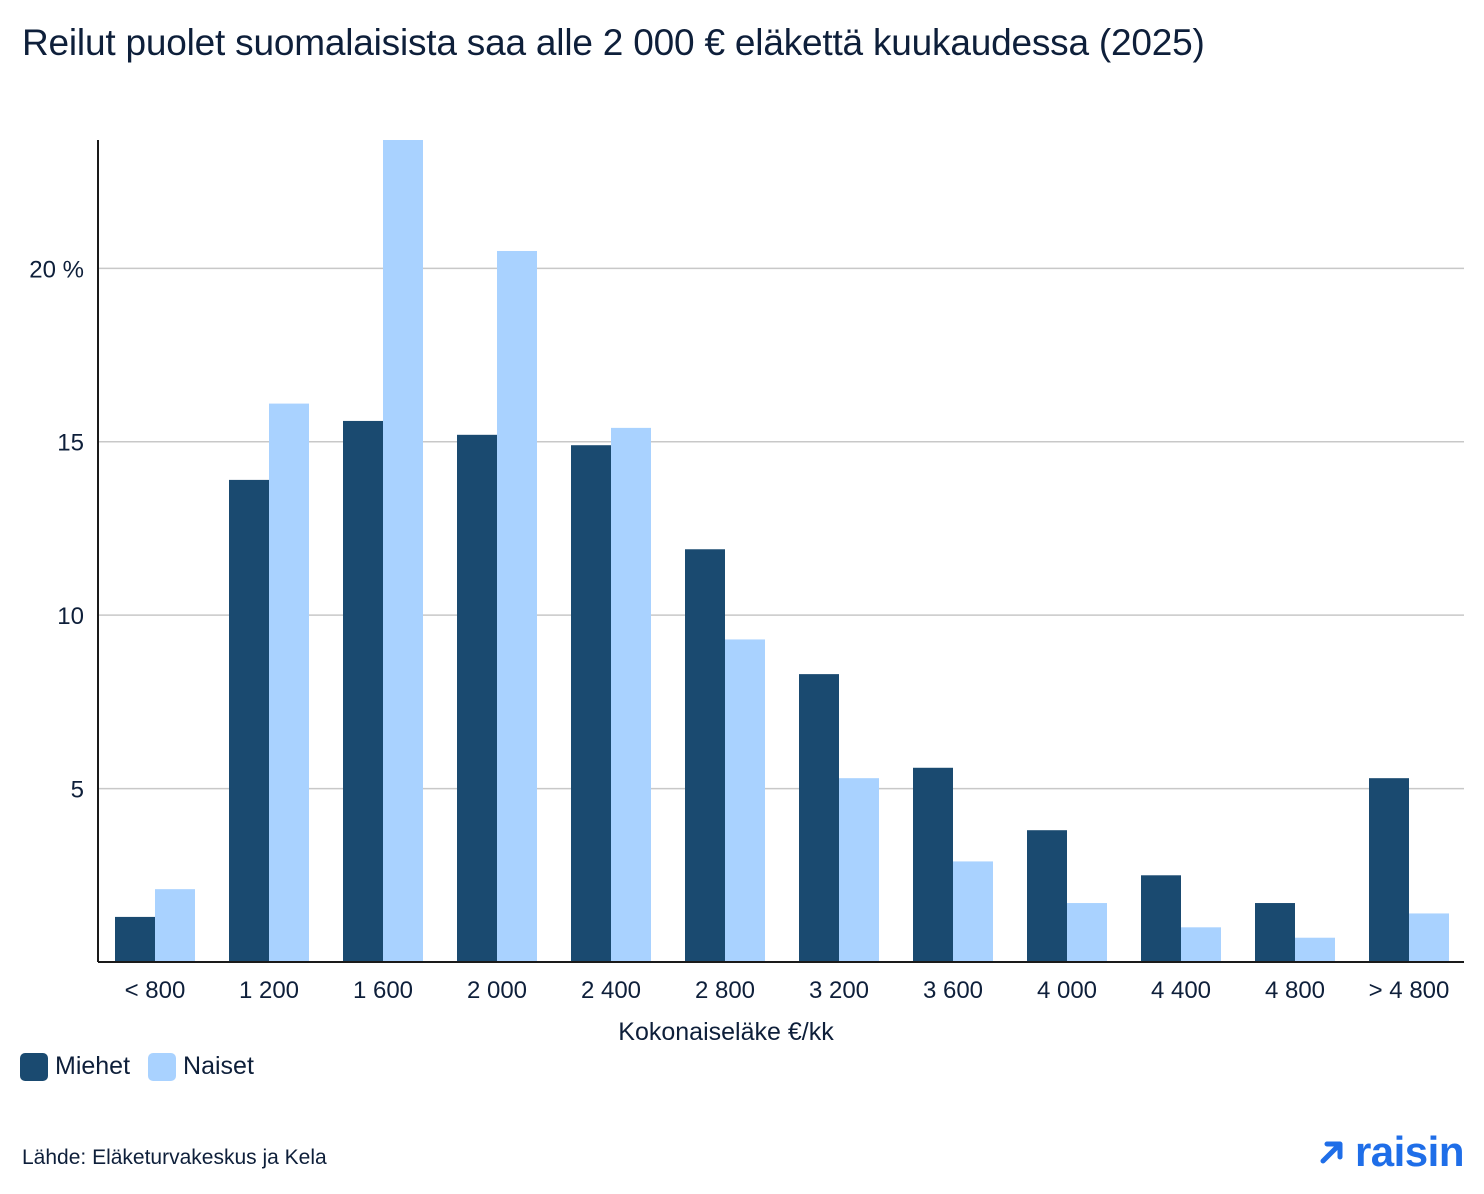 This screenshot has height=1194, width=1484. I want to click on x-tick-label: 4 400, so click(1181, 990).